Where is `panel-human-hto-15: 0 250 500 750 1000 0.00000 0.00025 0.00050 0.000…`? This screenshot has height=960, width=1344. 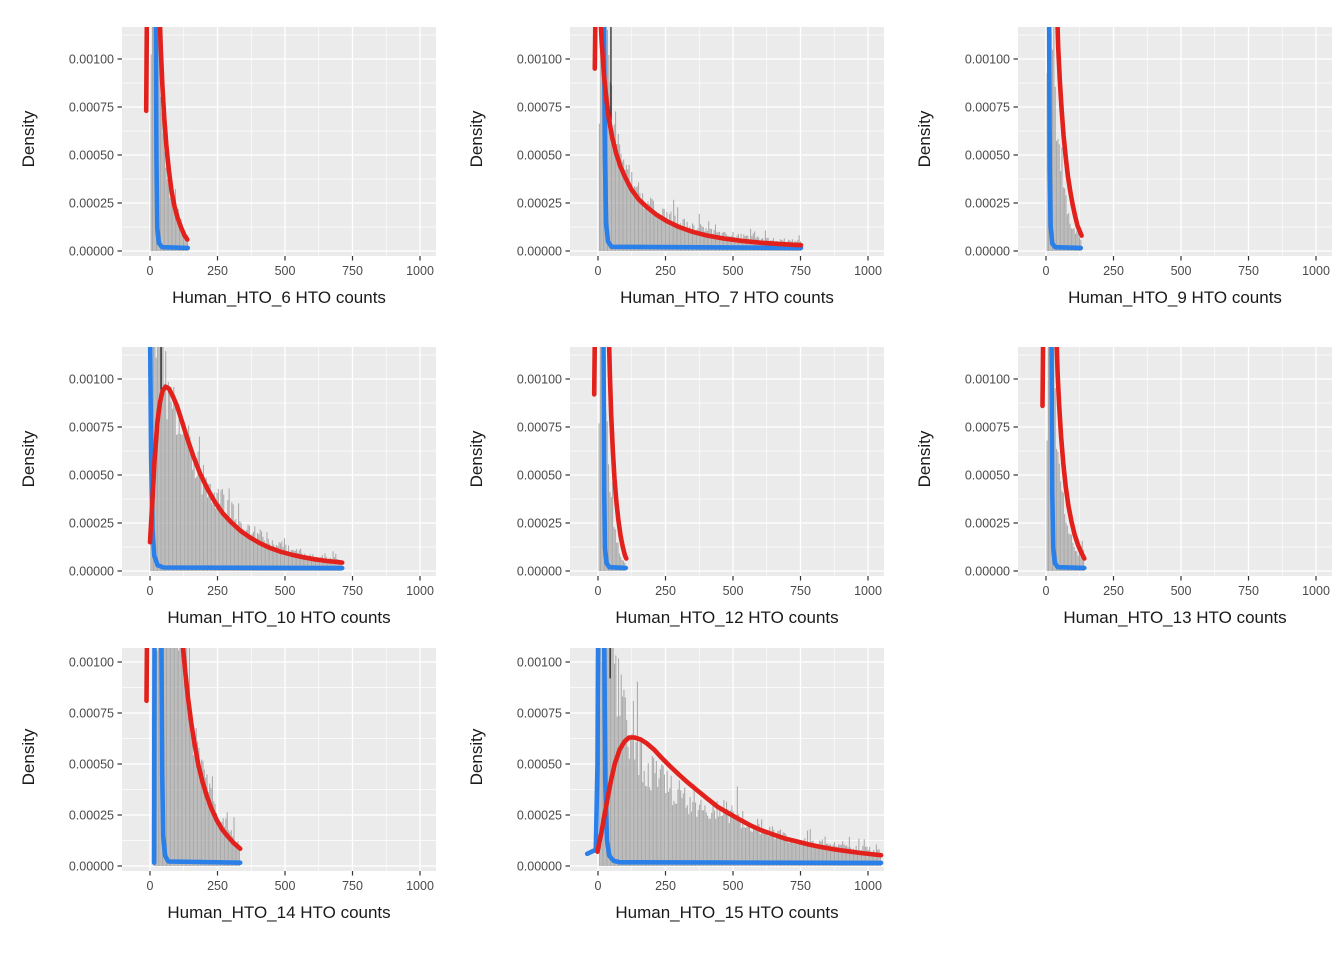
panel-human-hto-15: 0 250 500 750 1000 0.00000 0.00025 0.00050 0.000… is located at coordinates (672, 800).